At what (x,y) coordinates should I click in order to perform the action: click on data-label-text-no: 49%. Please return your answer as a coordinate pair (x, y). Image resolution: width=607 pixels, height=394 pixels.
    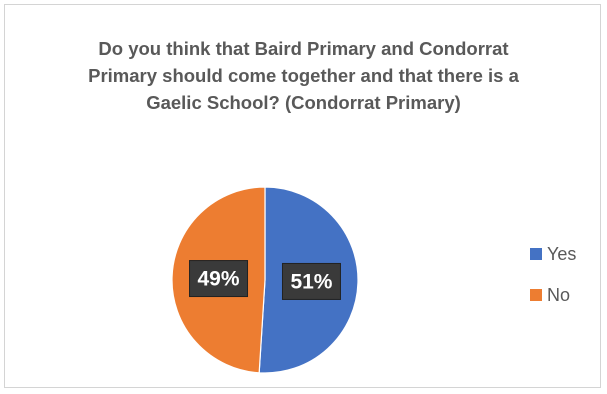
    Looking at the image, I should click on (219, 279).